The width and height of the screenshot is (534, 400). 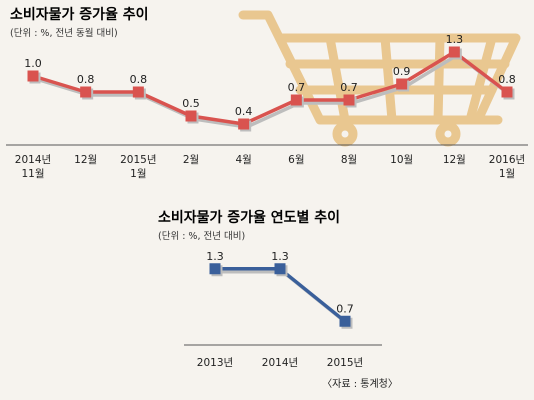 I want to click on x-tick-label: 2015년 1월, so click(x=138, y=167).